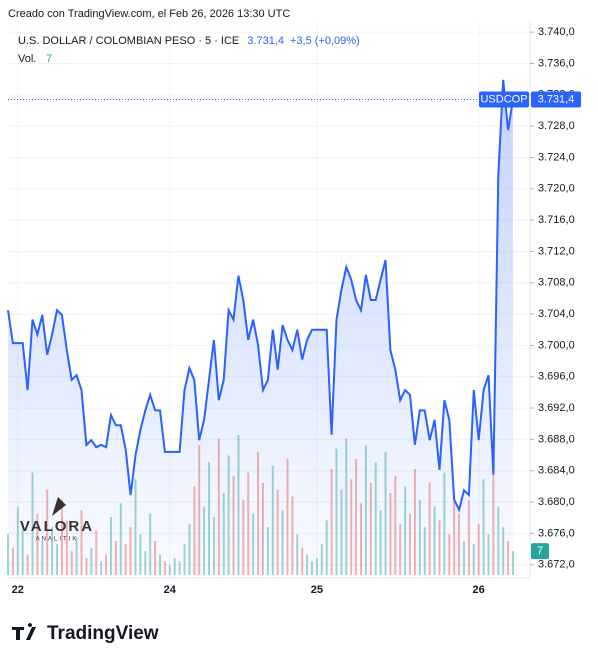  I want to click on y-tick-label: 3.680,0, so click(556, 502).